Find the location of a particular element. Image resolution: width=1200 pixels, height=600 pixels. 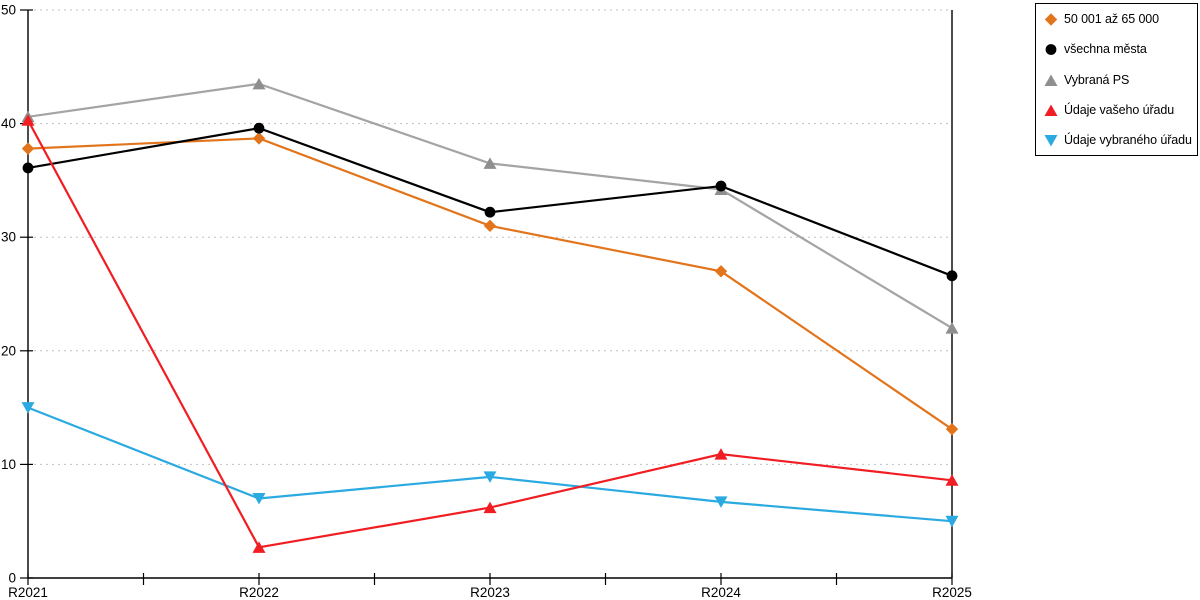

legend-item: Údaje vašeho úřadu is located at coordinates (1116, 110).